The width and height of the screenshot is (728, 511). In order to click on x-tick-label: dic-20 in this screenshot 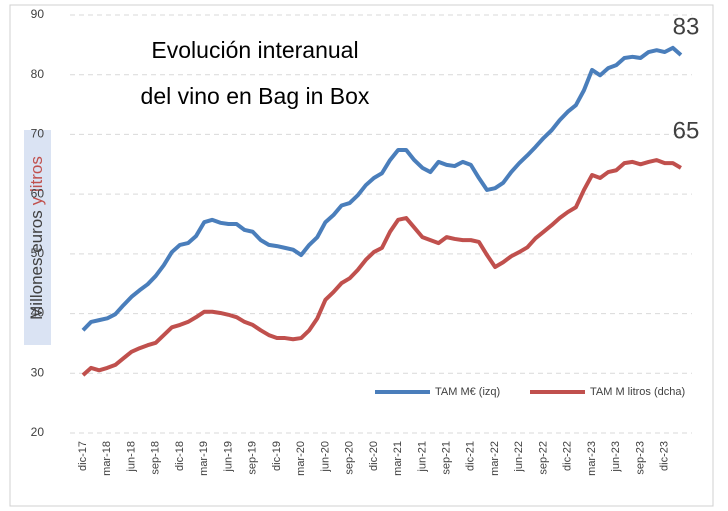, I will do `click(374, 456)`.